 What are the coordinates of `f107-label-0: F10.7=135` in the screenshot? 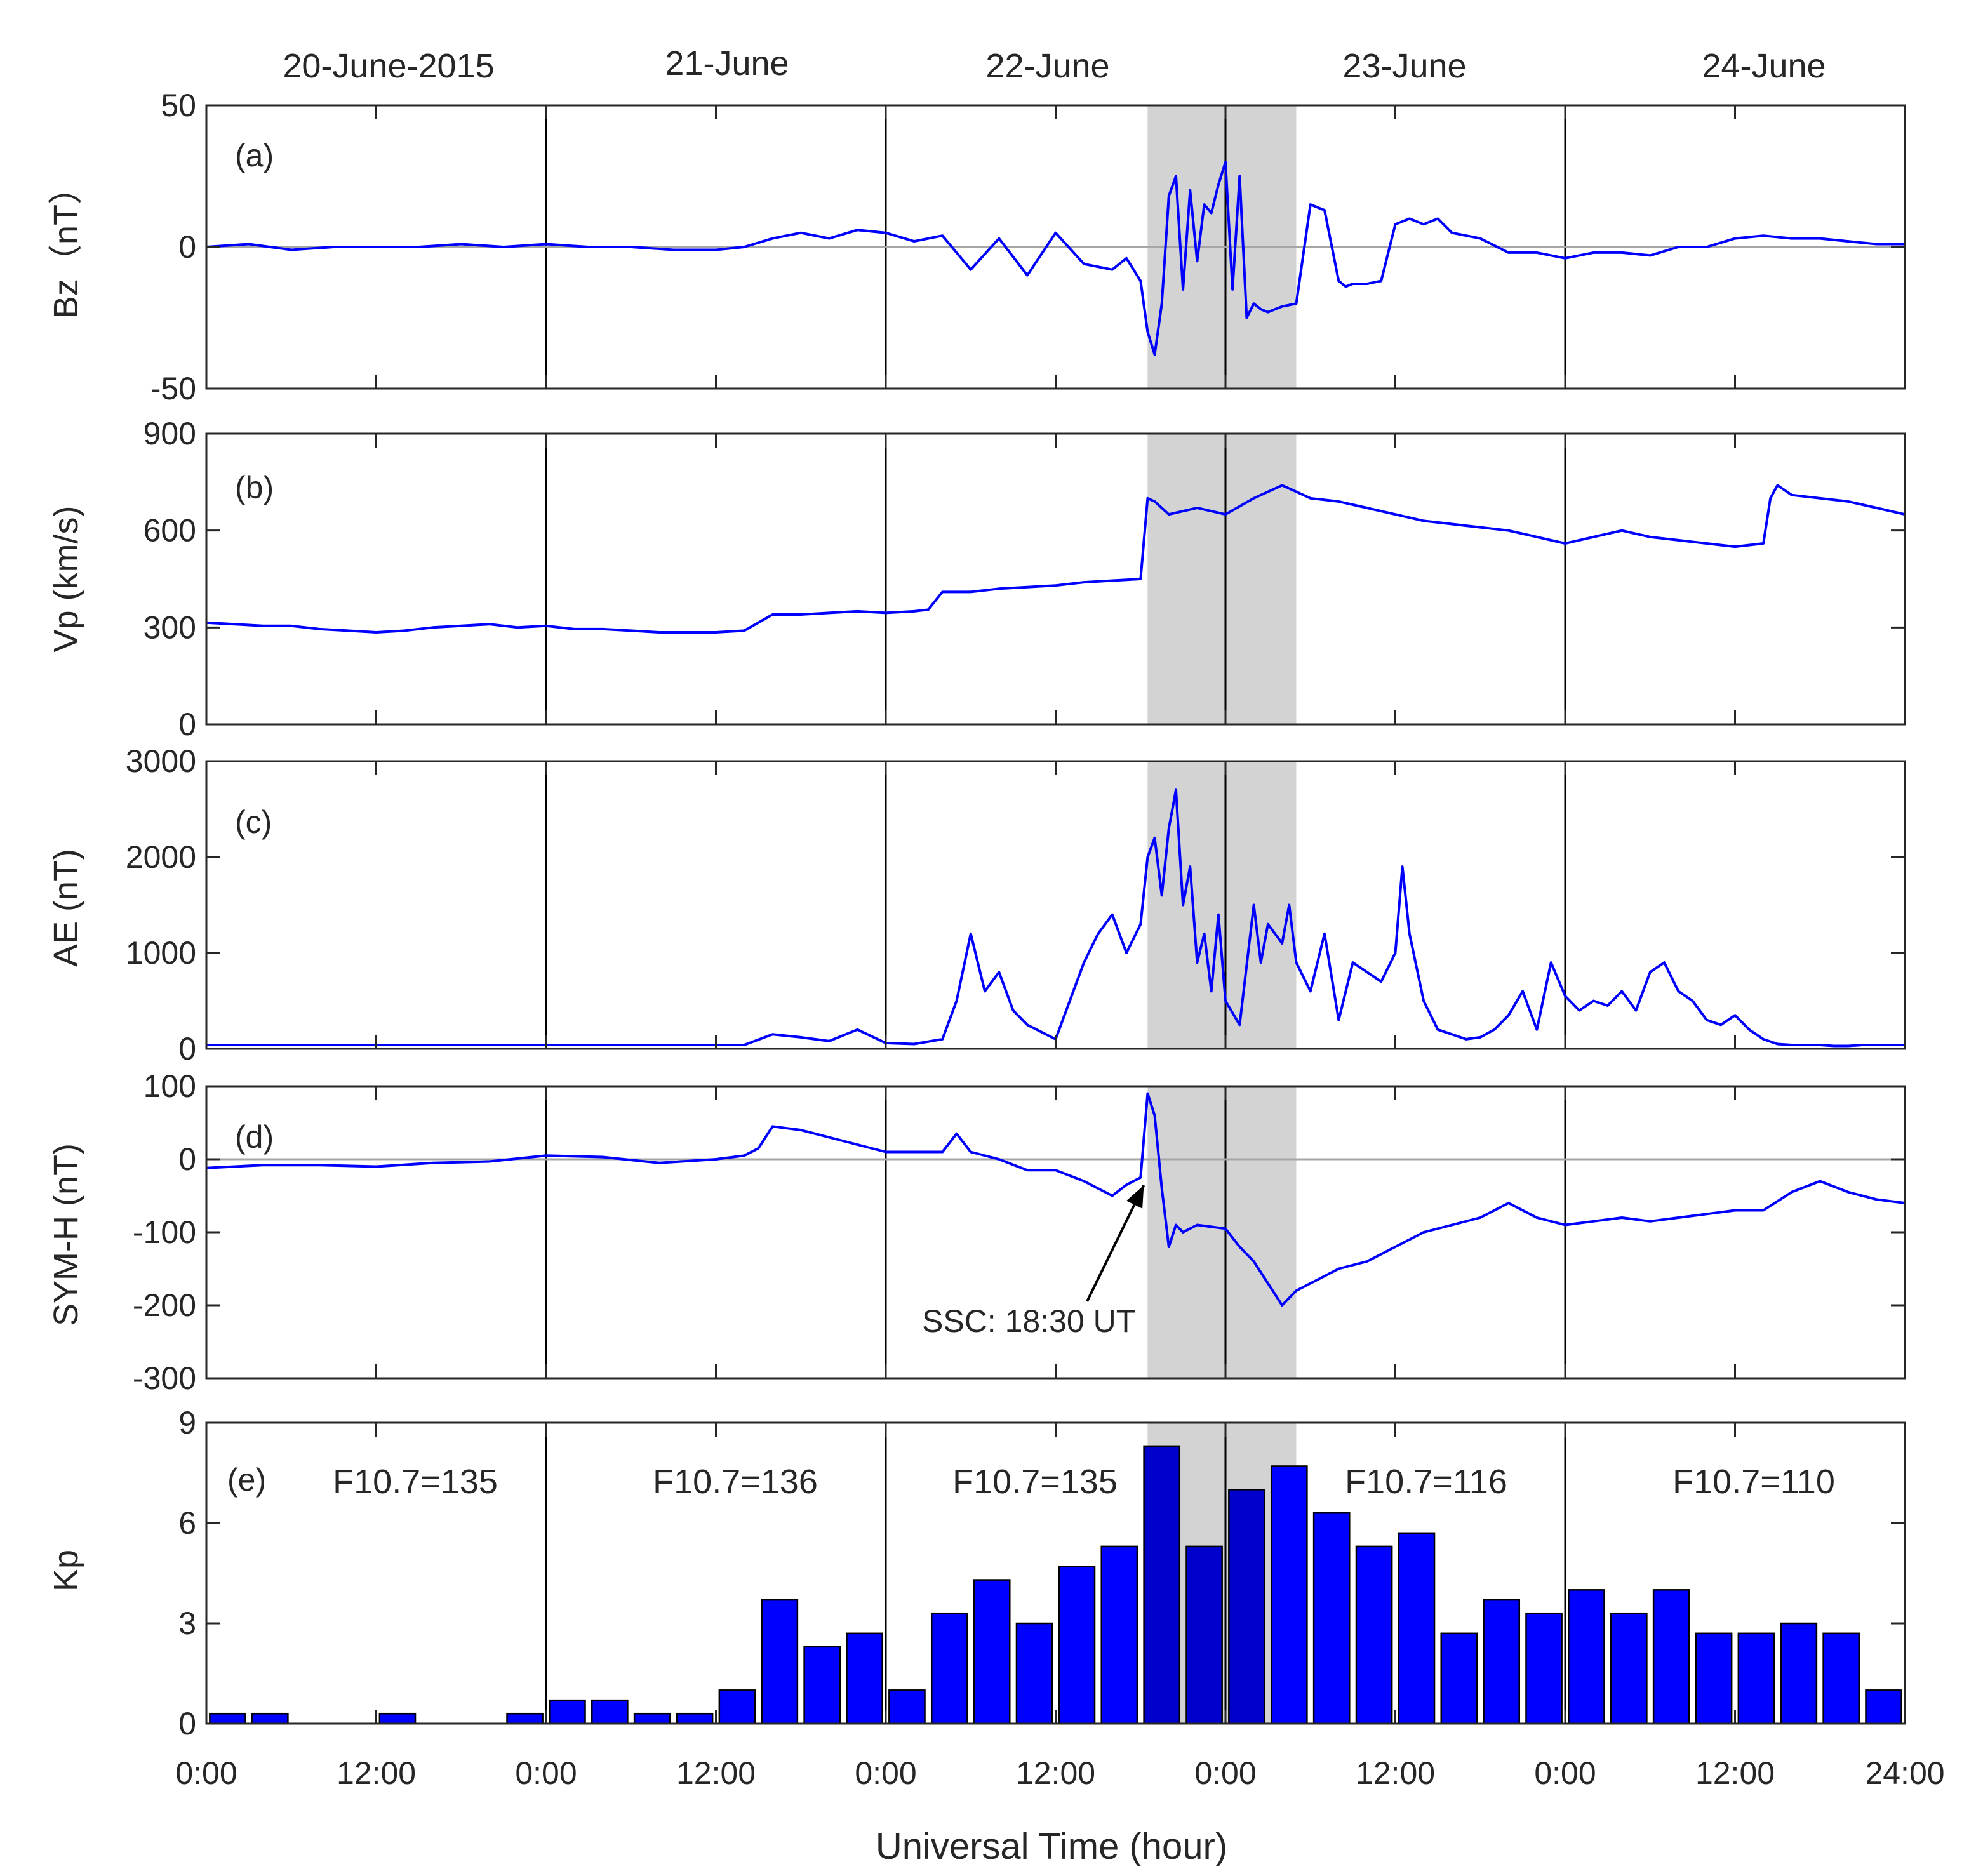 It's located at (415, 1482).